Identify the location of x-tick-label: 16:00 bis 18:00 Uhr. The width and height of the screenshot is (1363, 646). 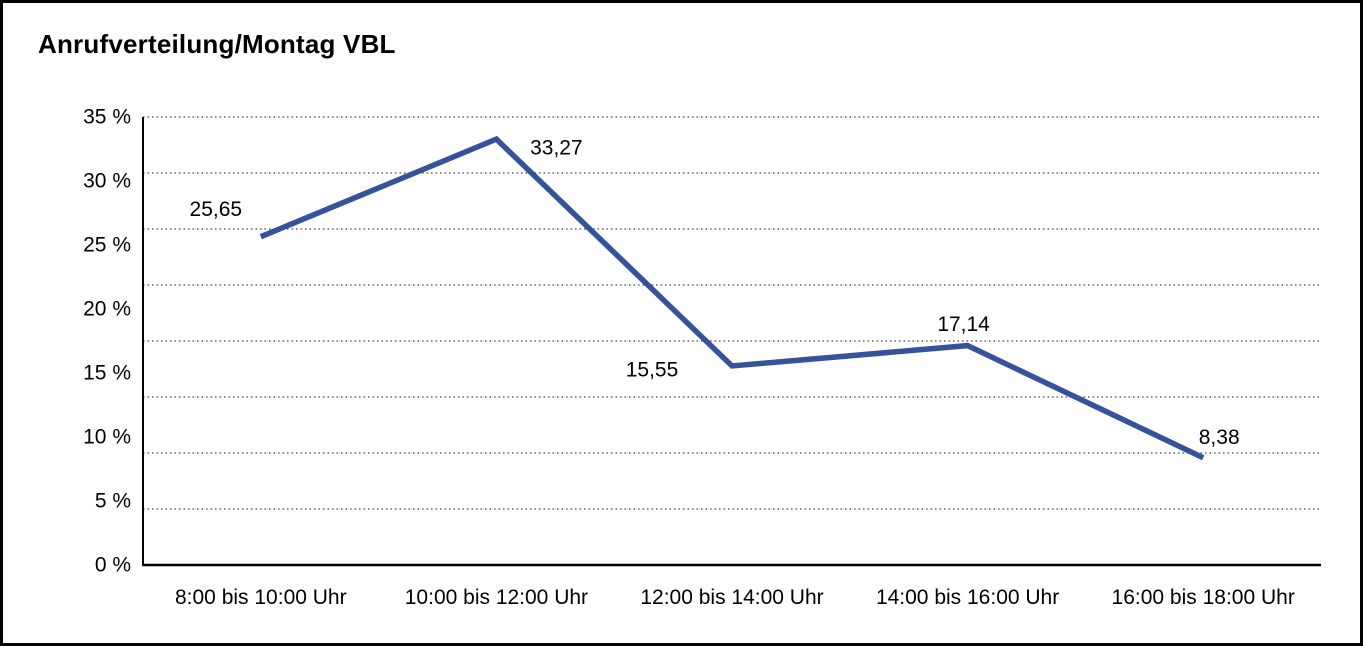
(1203, 597).